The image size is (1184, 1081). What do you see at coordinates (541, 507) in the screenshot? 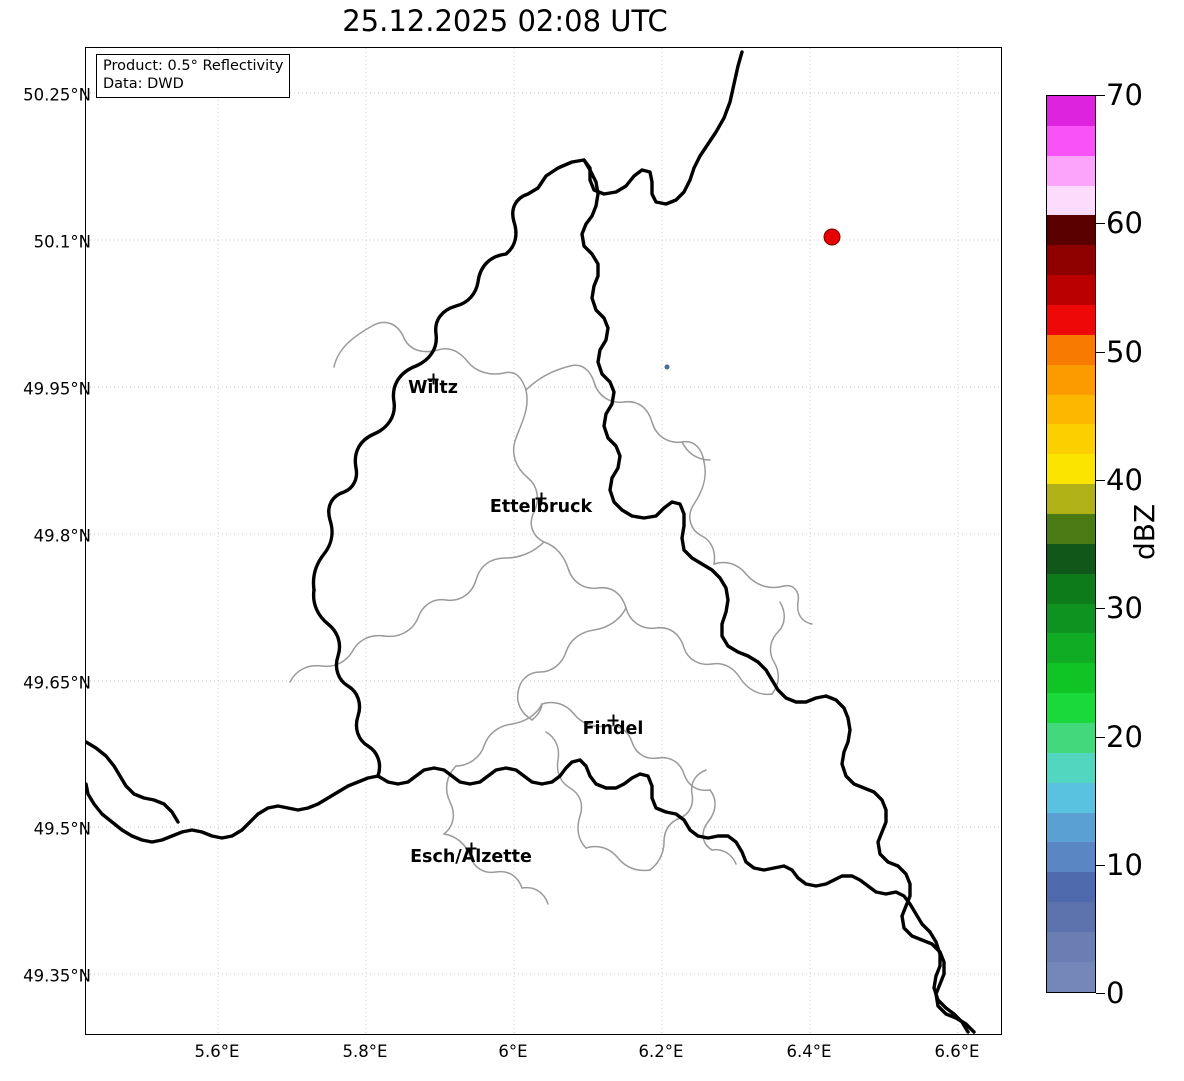
I see `city-label-ettelbruck: Ettelbruck` at bounding box center [541, 507].